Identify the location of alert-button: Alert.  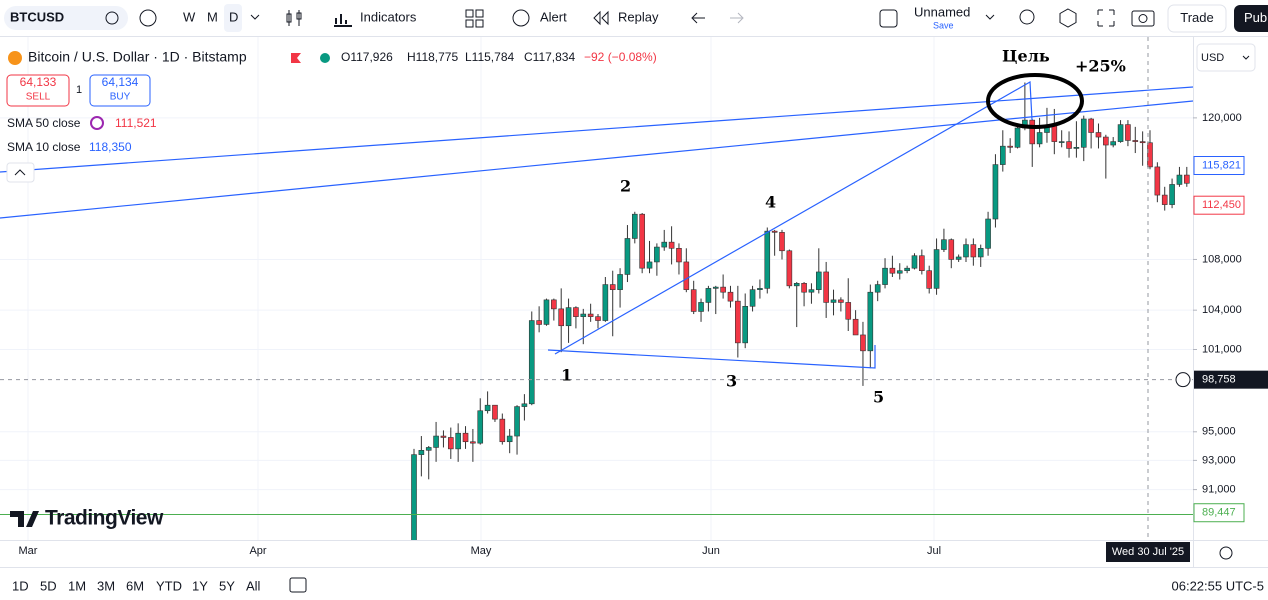
(553, 16).